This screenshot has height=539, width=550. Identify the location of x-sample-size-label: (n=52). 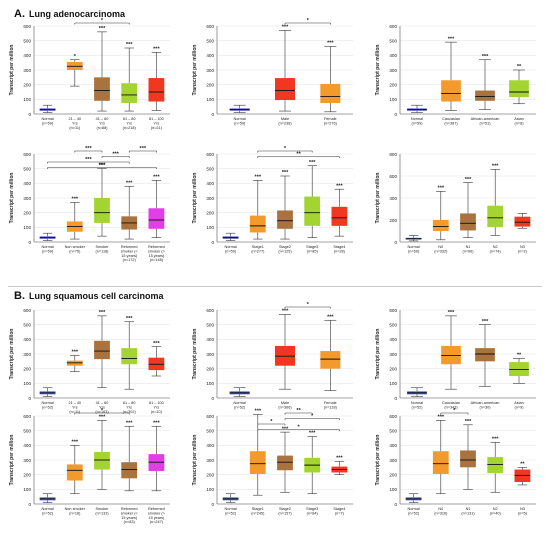
(240, 407).